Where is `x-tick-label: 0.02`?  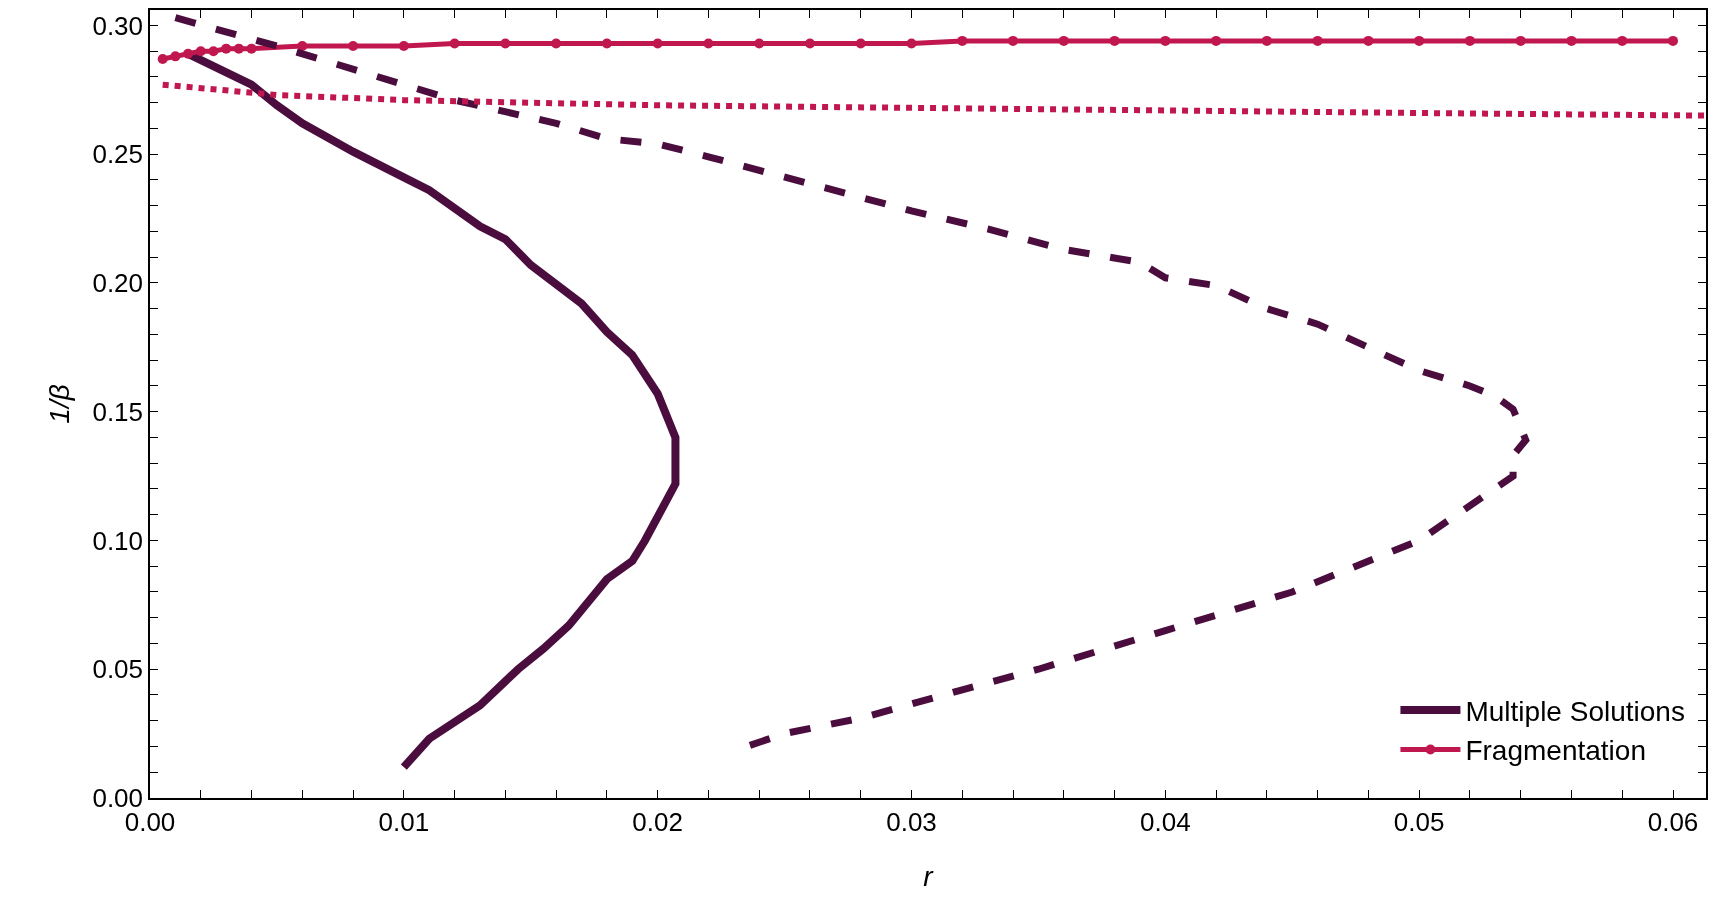 x-tick-label: 0.02 is located at coordinates (657, 821).